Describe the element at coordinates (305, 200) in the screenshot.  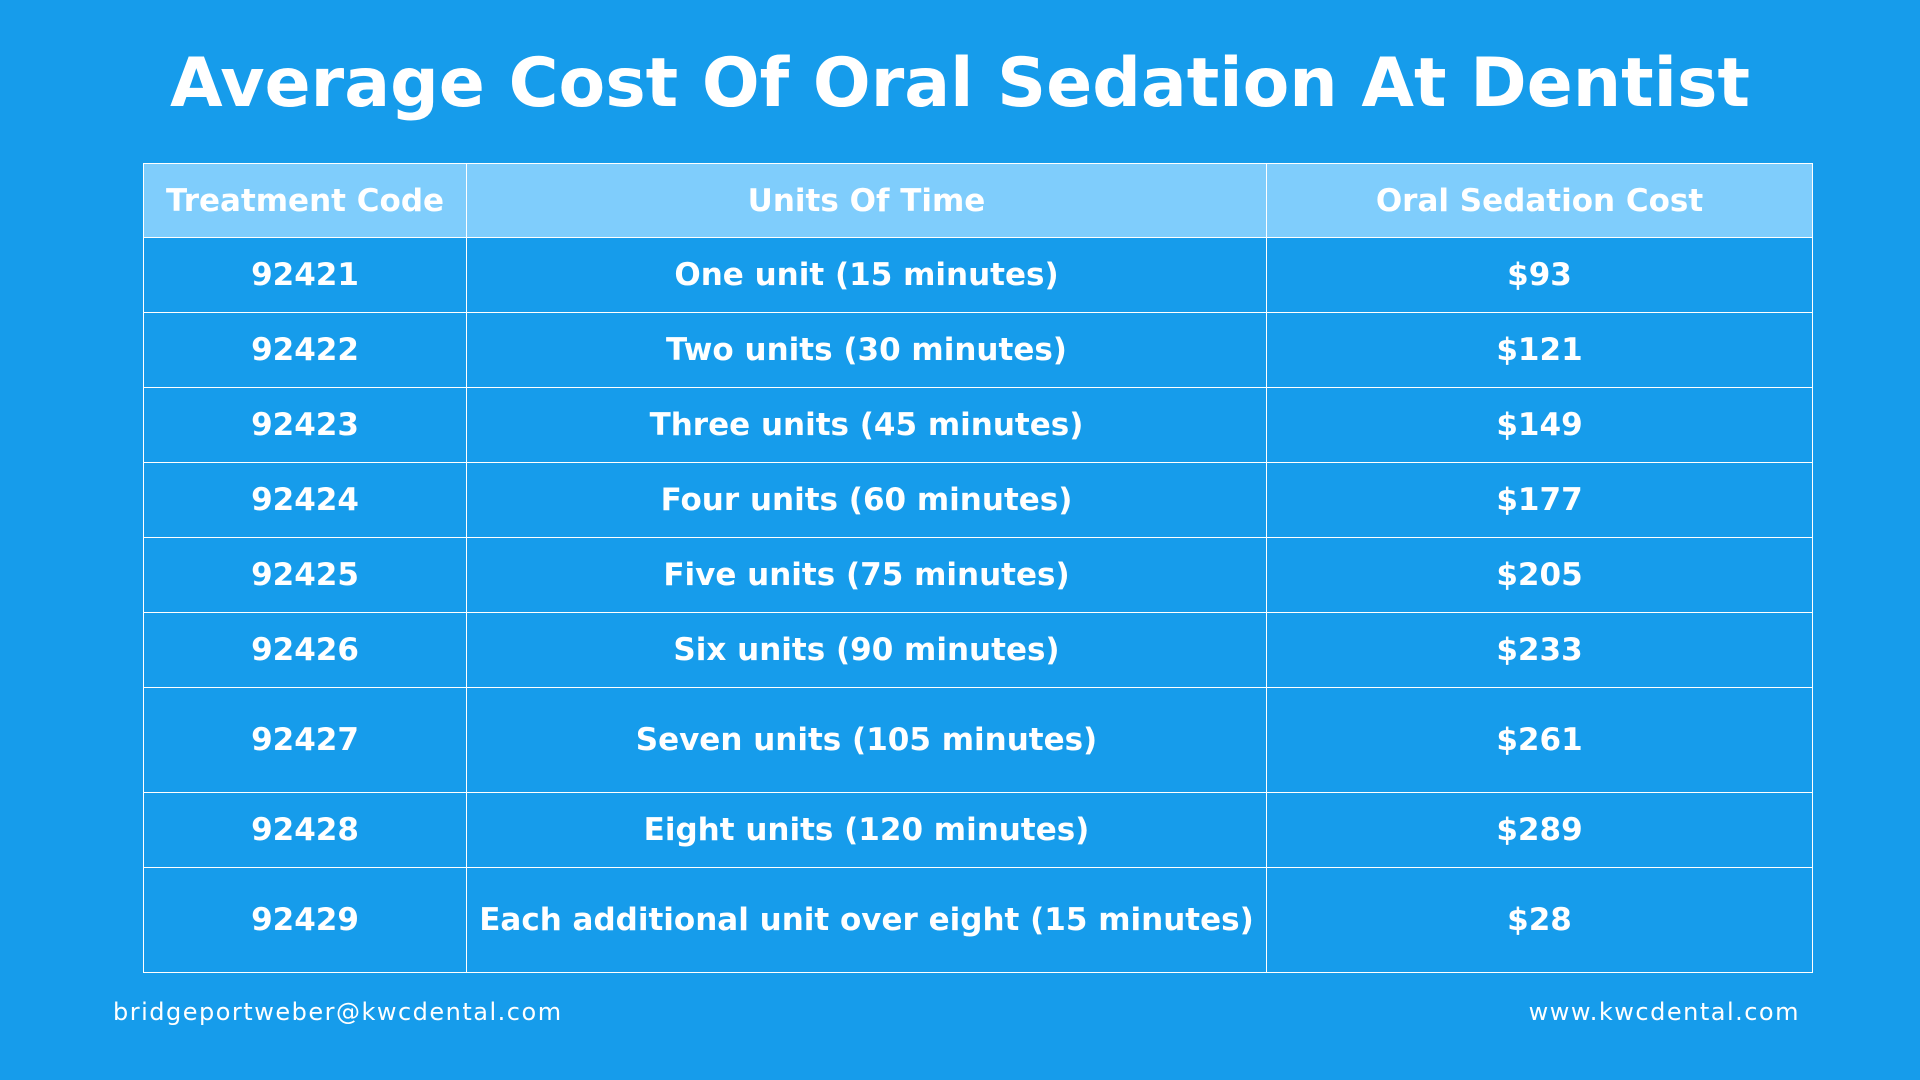
I see `header-treatment-code: Treatment Code` at that location.